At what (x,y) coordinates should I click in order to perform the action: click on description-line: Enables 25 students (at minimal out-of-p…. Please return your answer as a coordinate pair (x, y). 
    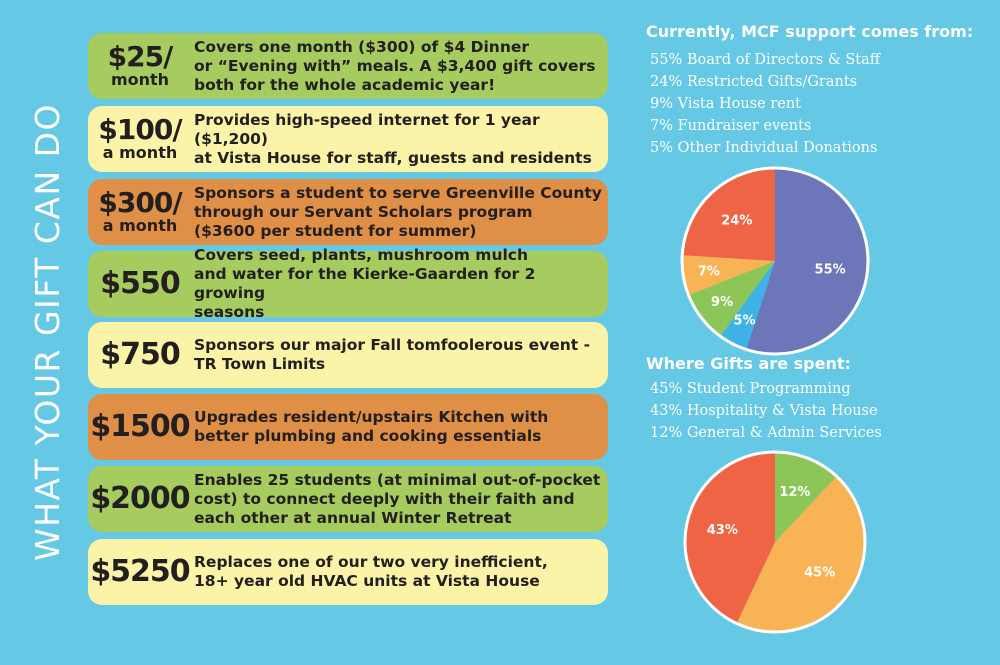
    Looking at the image, I should click on (397, 479).